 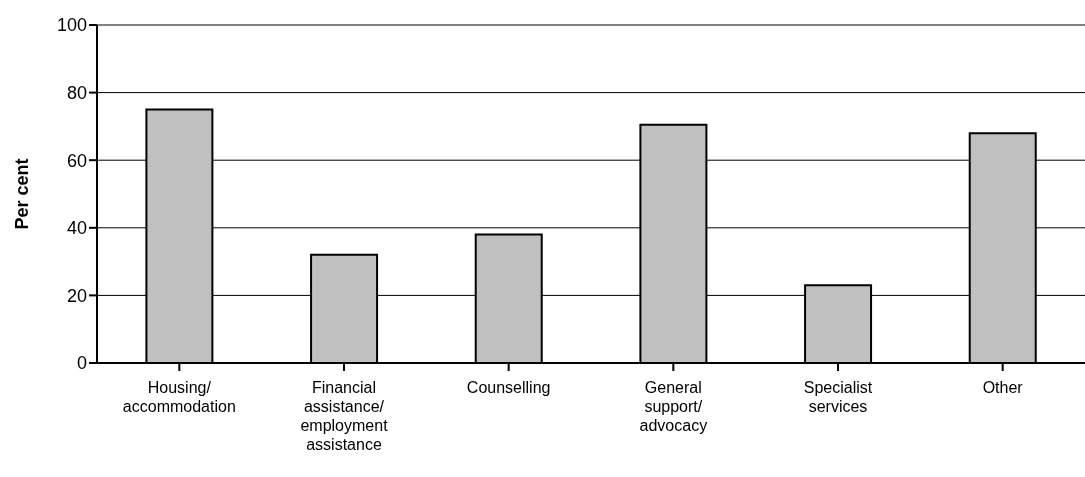 What do you see at coordinates (71, 25) in the screenshot?
I see `y-tick-label: 100` at bounding box center [71, 25].